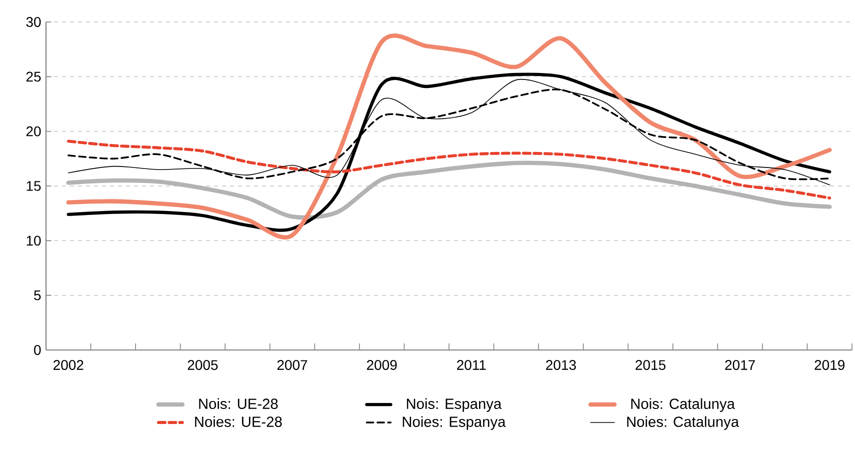 The image size is (855, 455). Describe the element at coordinates (238, 404) in the screenshot. I see `legend-label: Nois: UE-28` at that location.